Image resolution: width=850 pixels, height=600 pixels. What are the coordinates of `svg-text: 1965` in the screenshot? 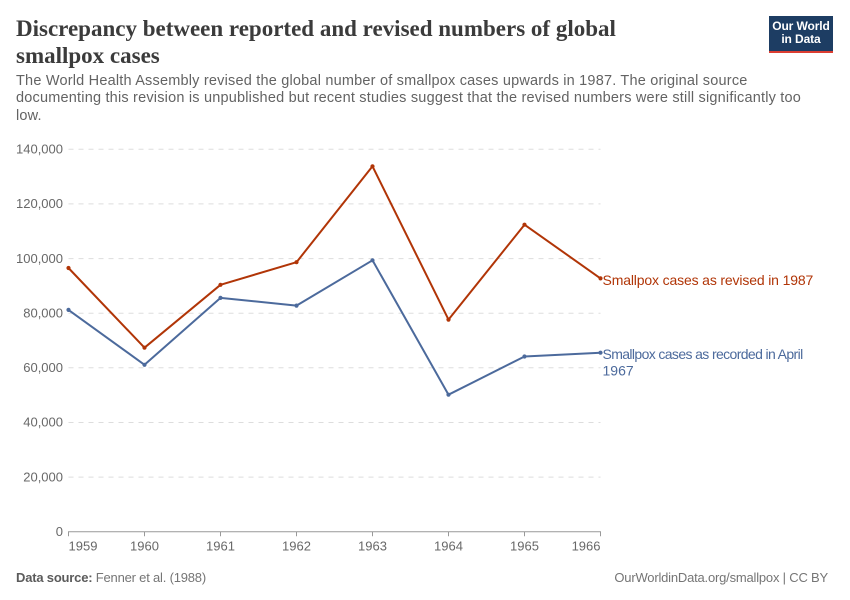 It's located at (524, 546).